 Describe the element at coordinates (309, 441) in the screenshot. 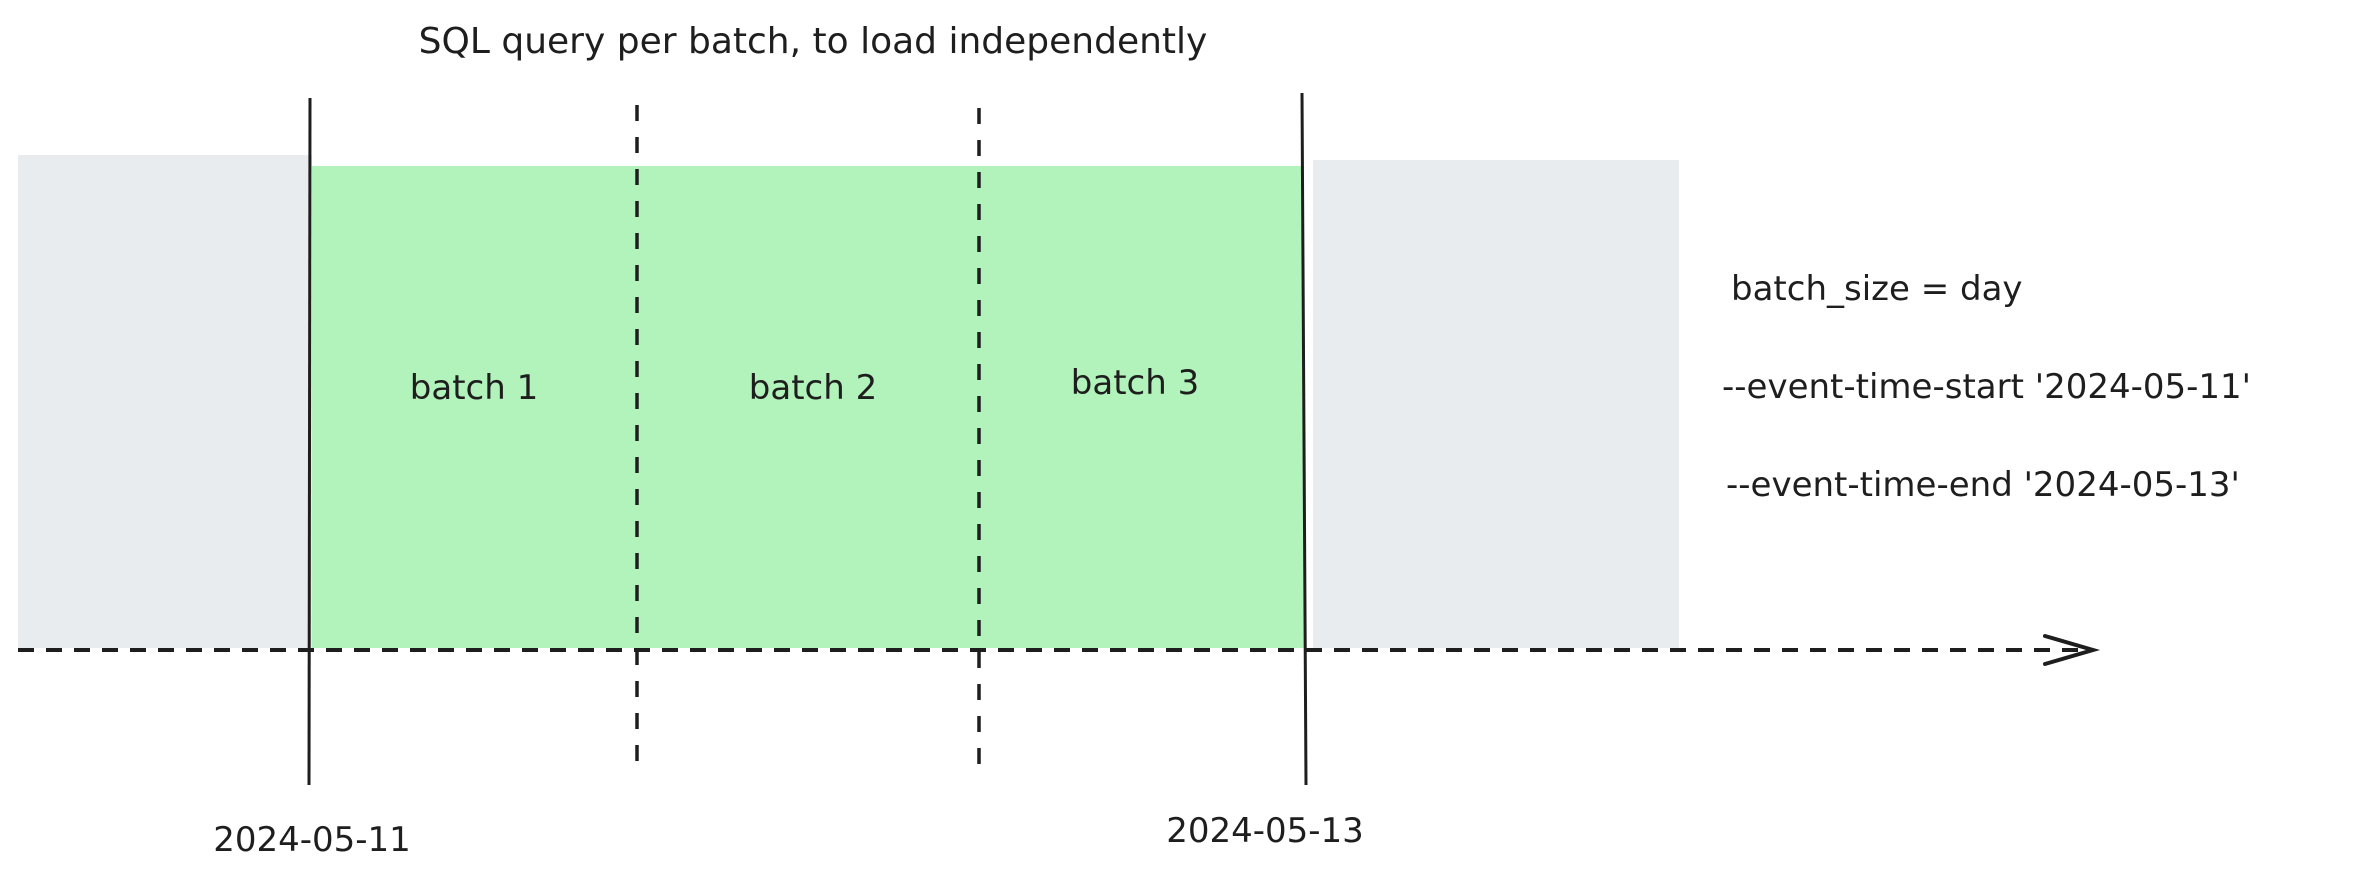

I see `start-boundary-line` at that location.